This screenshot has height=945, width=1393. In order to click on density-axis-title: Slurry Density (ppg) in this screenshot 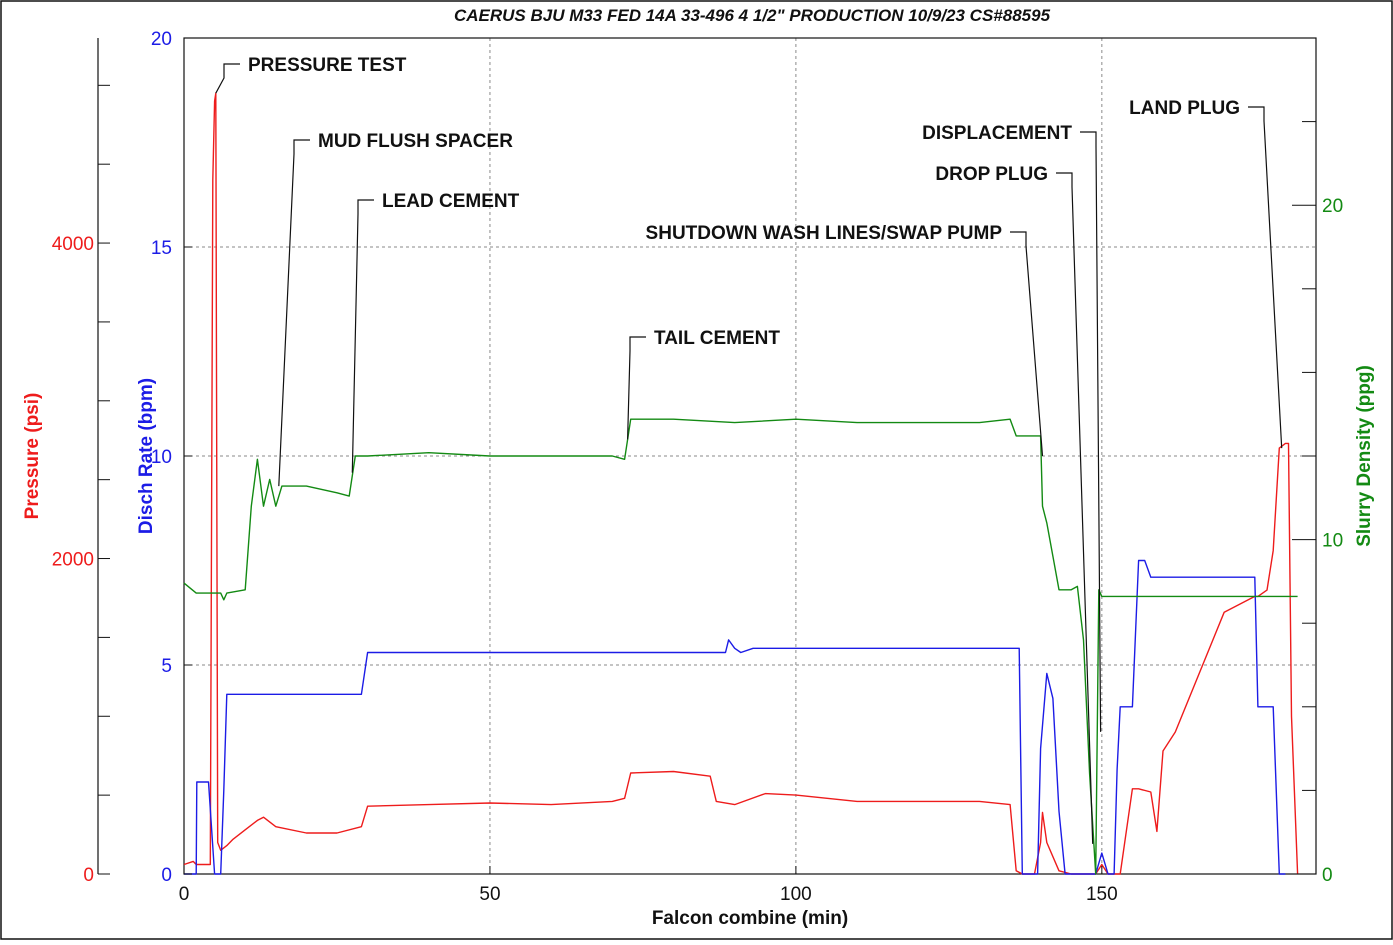, I will do `click(1364, 456)`.